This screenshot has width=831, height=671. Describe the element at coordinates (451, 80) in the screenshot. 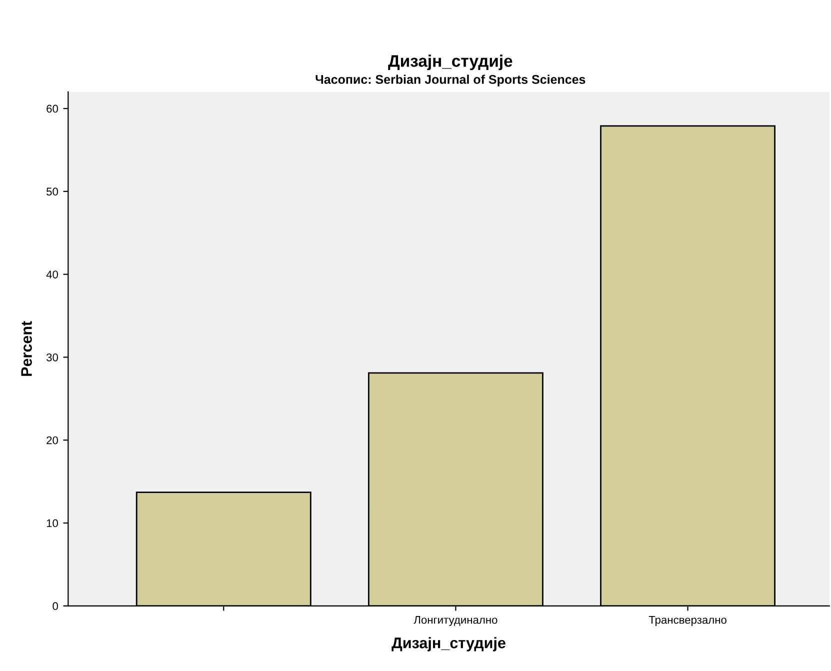

I see `chart-subtitle: Часопис: Serbian Journal of Sports Sciences` at that location.